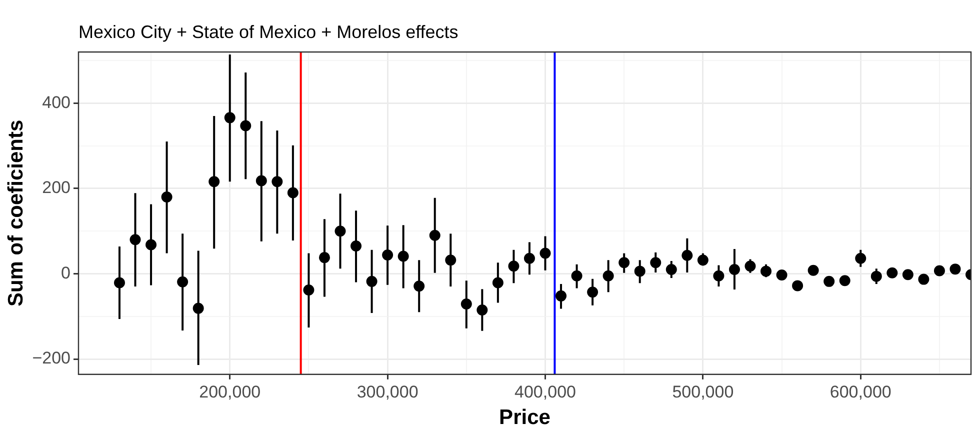 This screenshot has width=977, height=441. Describe the element at coordinates (861, 392) in the screenshot. I see `x-tick-label: 600,000` at that location.